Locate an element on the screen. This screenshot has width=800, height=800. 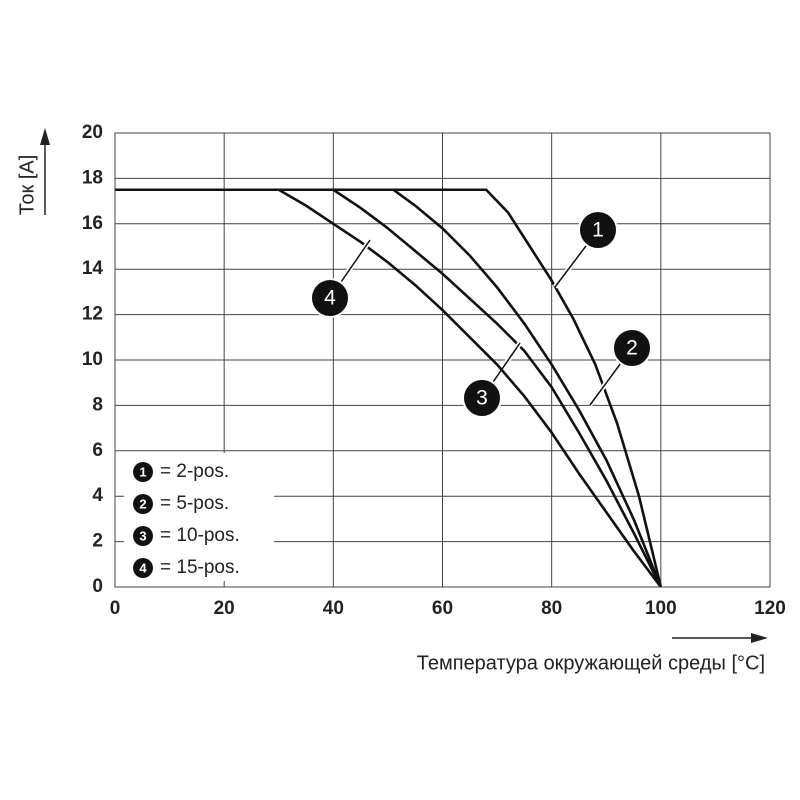
callout-label: 1 is located at coordinates (598, 230).